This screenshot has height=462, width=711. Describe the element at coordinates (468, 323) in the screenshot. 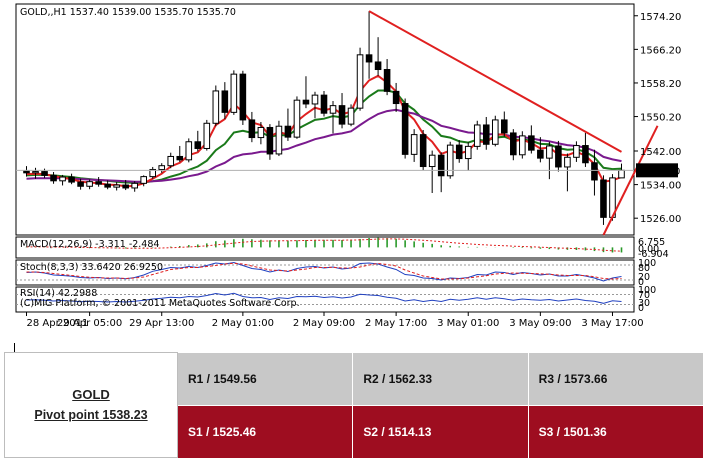

I see `x-tick-label: 3 May 01:00` at that location.